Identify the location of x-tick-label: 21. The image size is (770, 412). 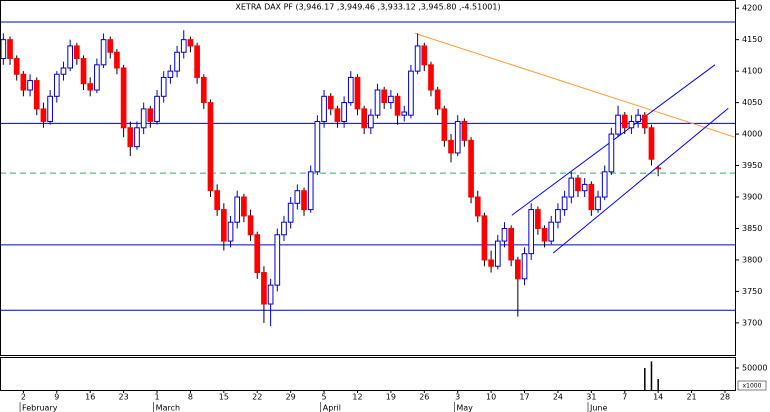
(691, 397).